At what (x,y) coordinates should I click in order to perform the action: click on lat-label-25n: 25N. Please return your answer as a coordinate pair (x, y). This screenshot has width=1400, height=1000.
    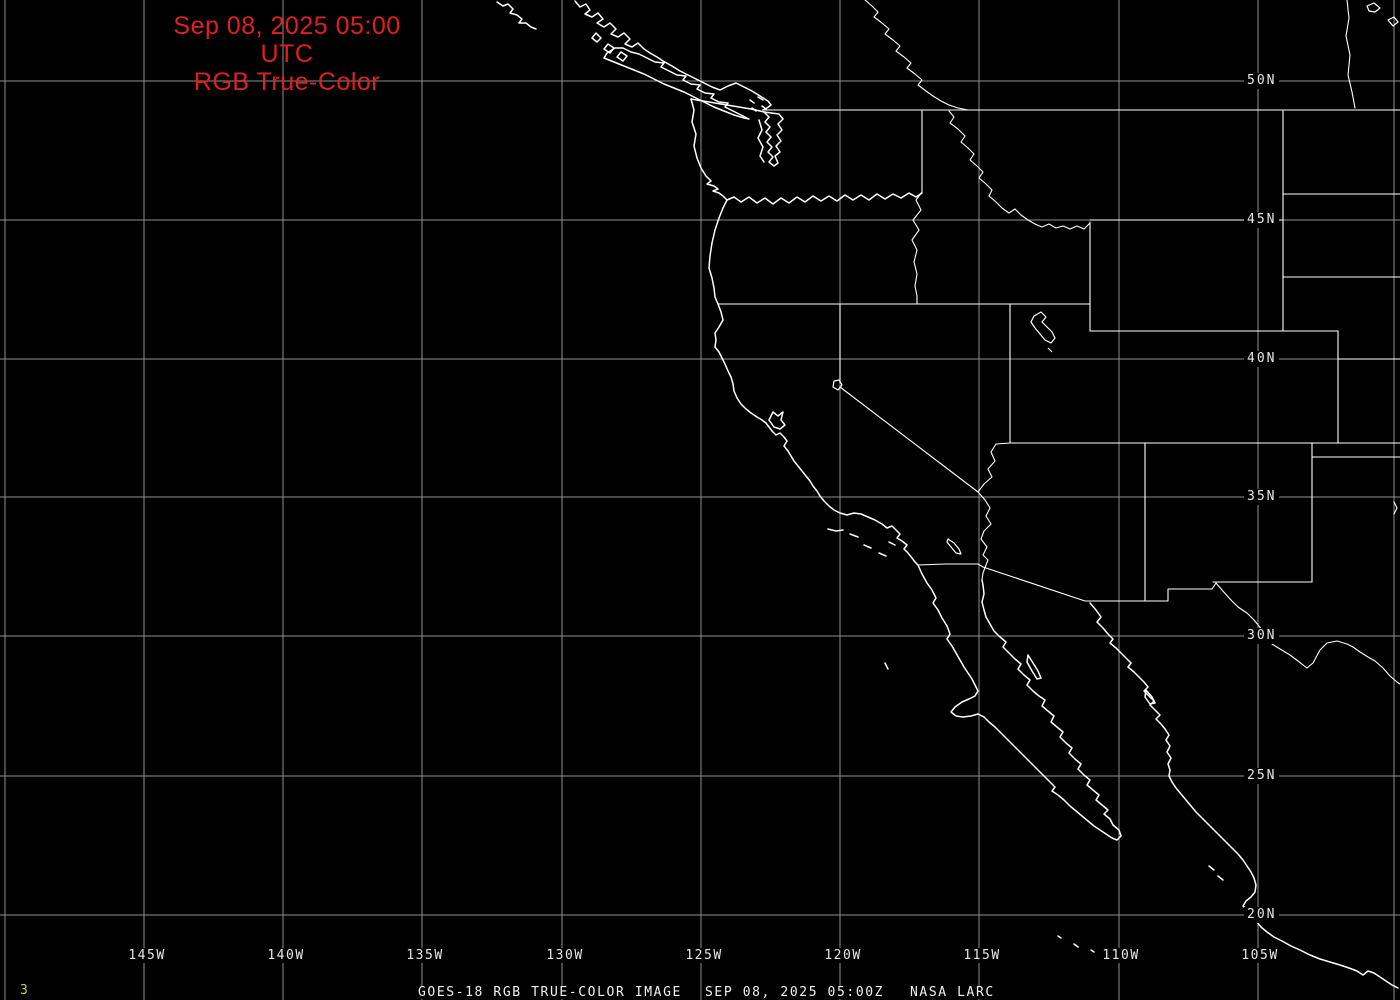
    Looking at the image, I should click on (1262, 776).